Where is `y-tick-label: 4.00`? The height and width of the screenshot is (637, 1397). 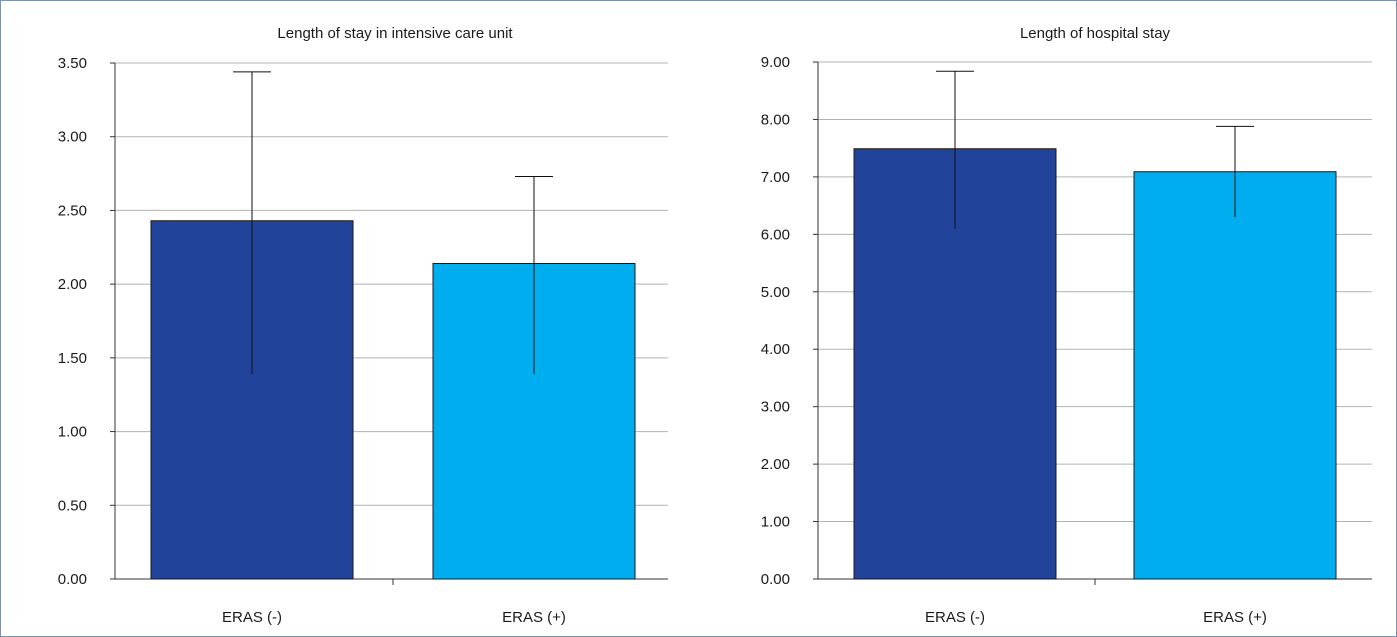 y-tick-label: 4.00 is located at coordinates (775, 349).